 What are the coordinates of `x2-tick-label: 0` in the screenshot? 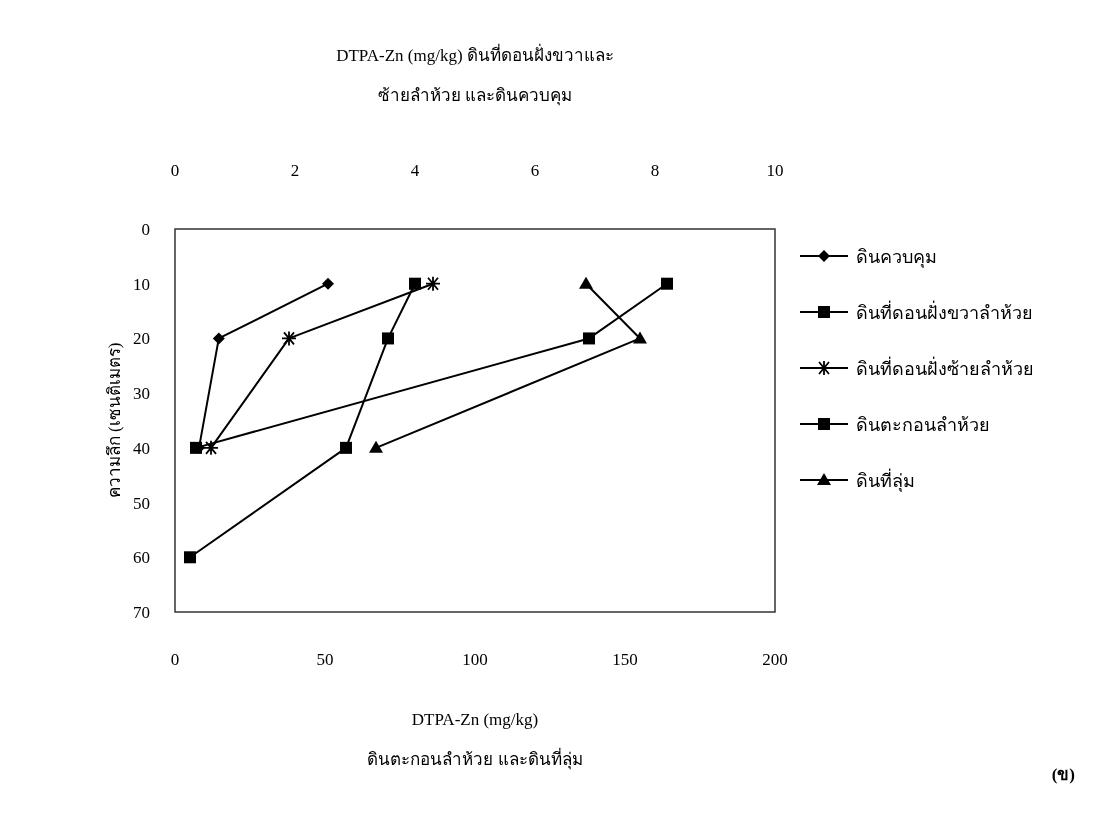 It's located at (175, 170).